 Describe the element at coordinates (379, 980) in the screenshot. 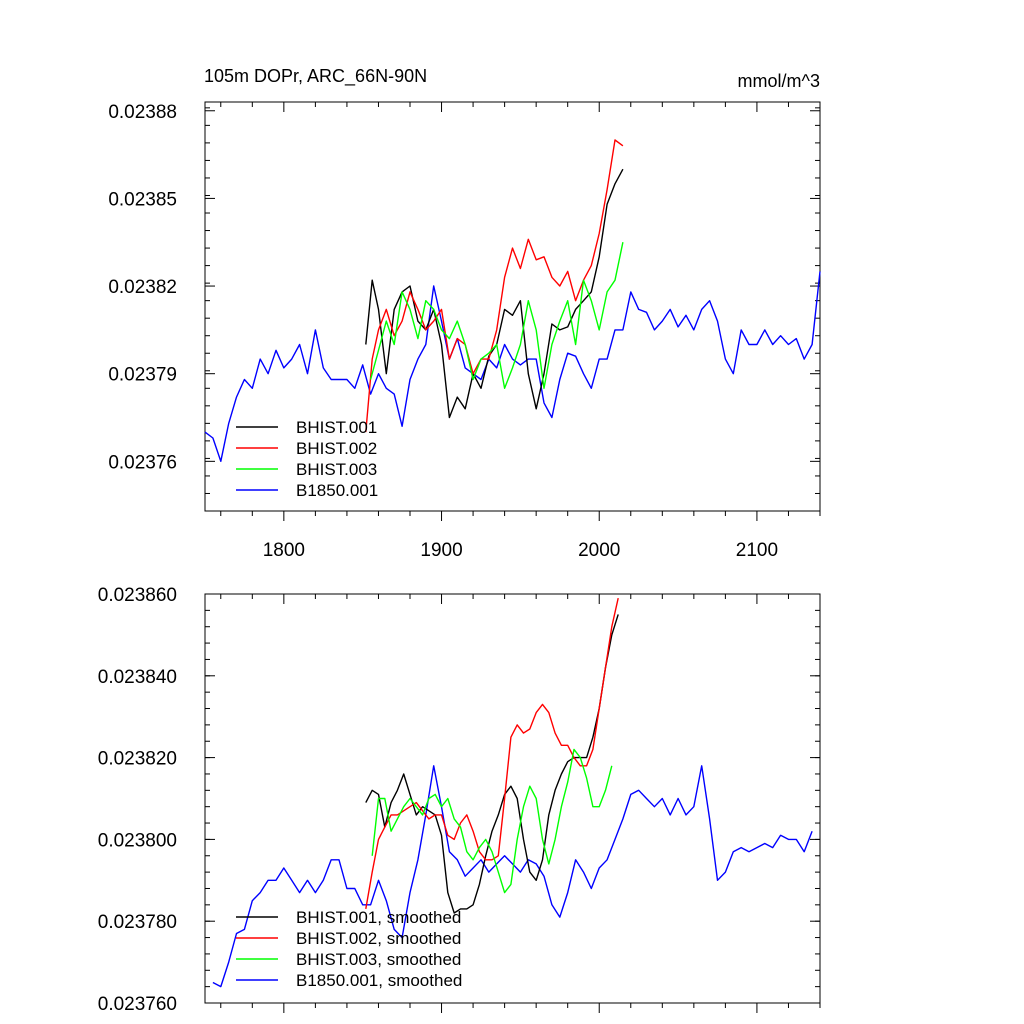

I see `legend-label: B1850.001, smoothed` at that location.